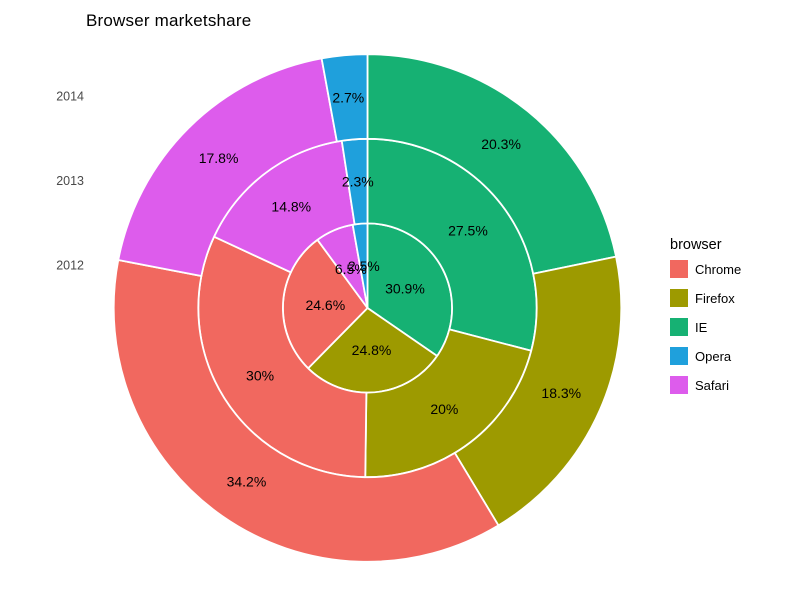 The height and width of the screenshot is (600, 800). Describe the element at coordinates (70, 181) in the screenshot. I see `axis-label-2013: 2013` at that location.